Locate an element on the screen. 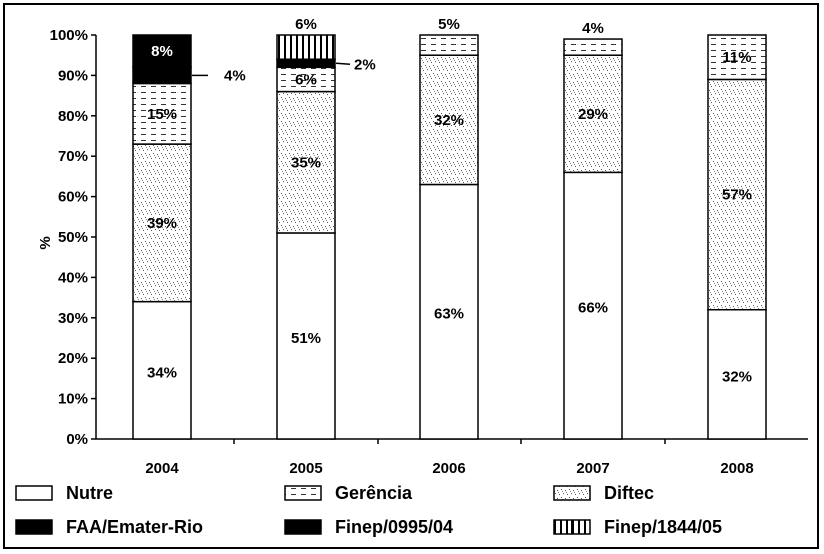  bar-segment-faa-emater-rio-2004 is located at coordinates (162, 51).